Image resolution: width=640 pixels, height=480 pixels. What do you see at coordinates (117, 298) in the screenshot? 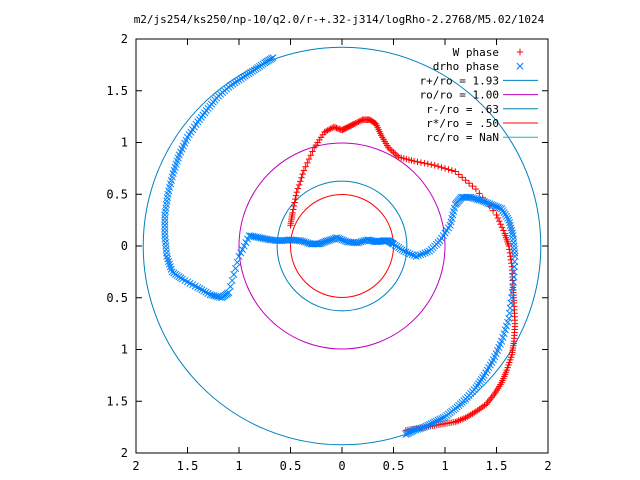
I see `y-tick-label: 0.5` at bounding box center [117, 298].